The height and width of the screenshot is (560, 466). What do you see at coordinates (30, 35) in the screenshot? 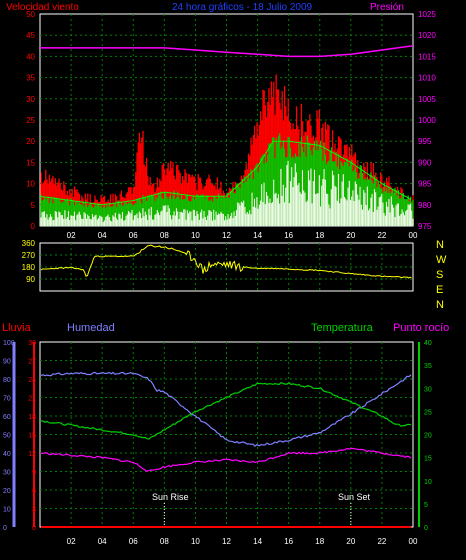
I see `wind-tick-label: 45` at bounding box center [30, 35].